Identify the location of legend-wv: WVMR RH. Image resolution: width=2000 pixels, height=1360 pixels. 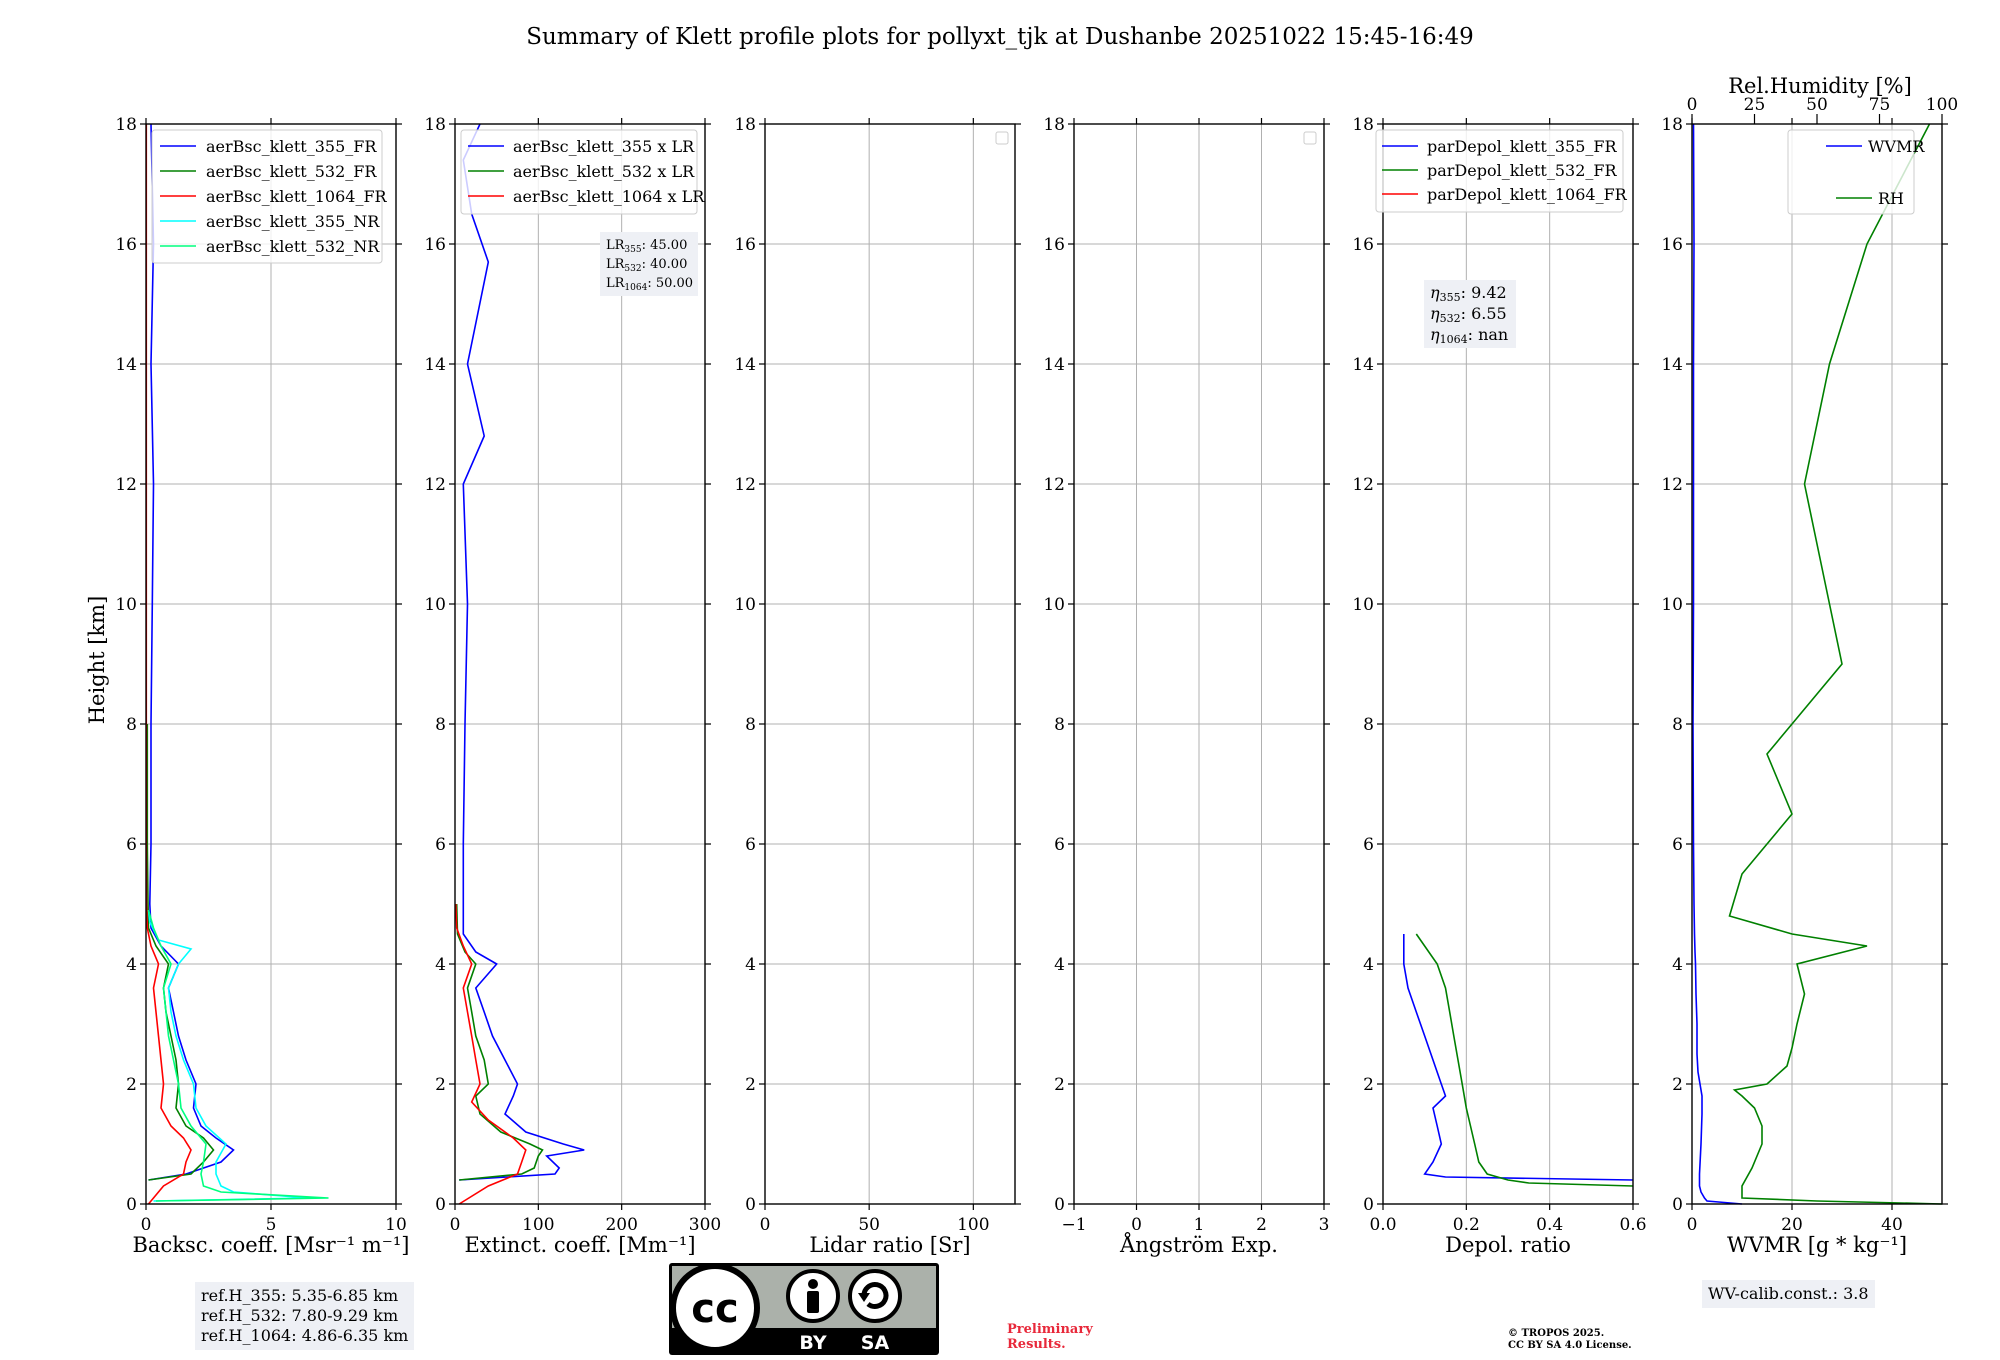
(1856, 172).